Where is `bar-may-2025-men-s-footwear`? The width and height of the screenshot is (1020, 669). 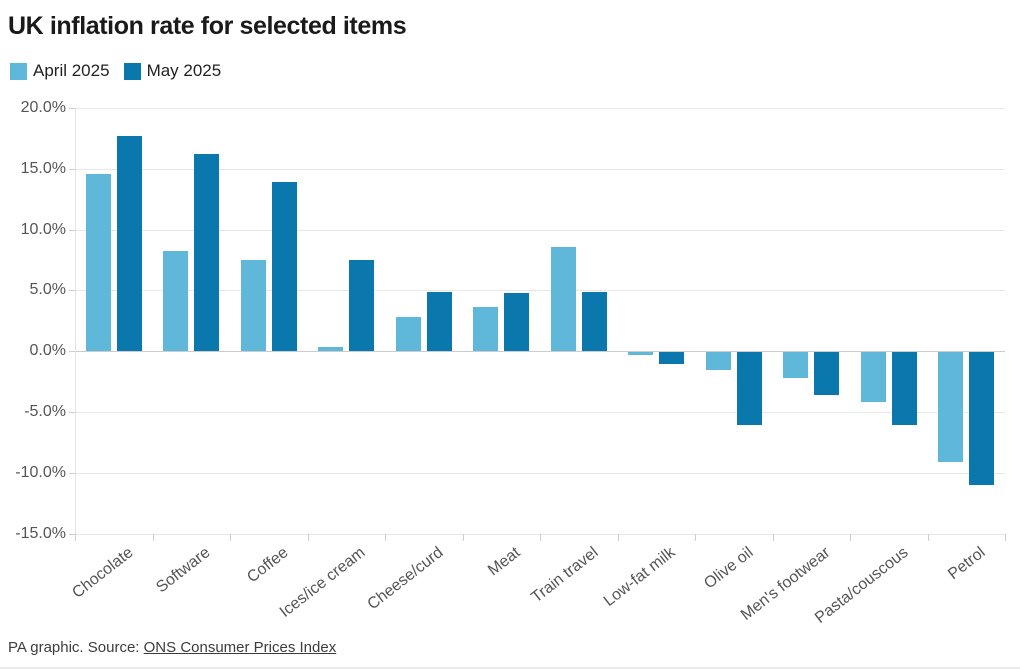
bar-may-2025-men-s-footwear is located at coordinates (827, 373).